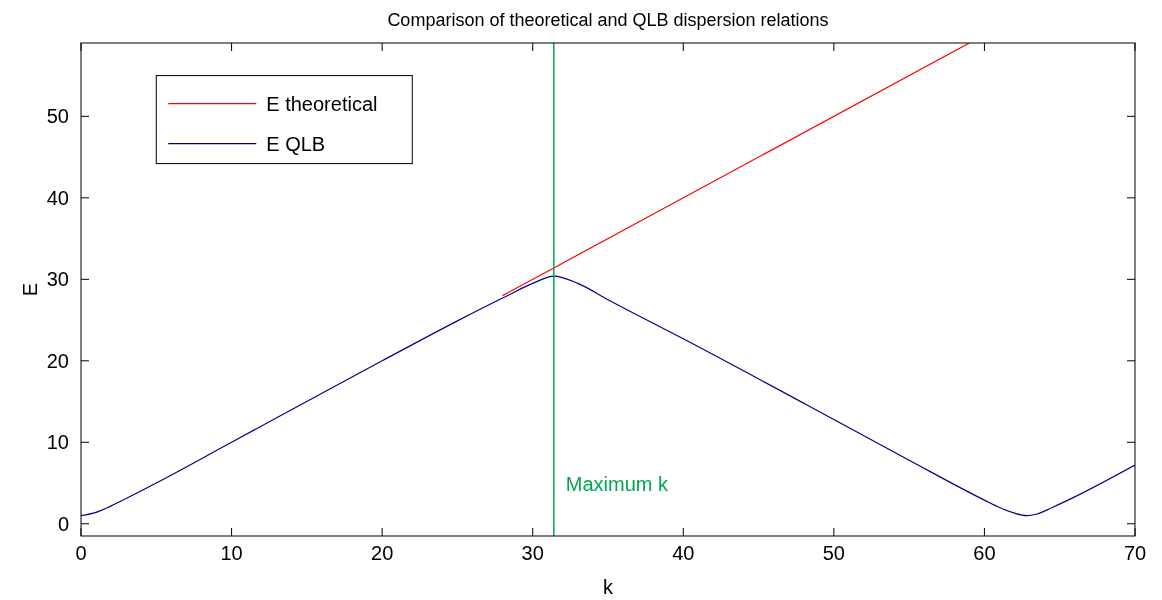 The width and height of the screenshot is (1162, 600). What do you see at coordinates (296, 143) in the screenshot?
I see `legend-label: E QLB` at bounding box center [296, 143].